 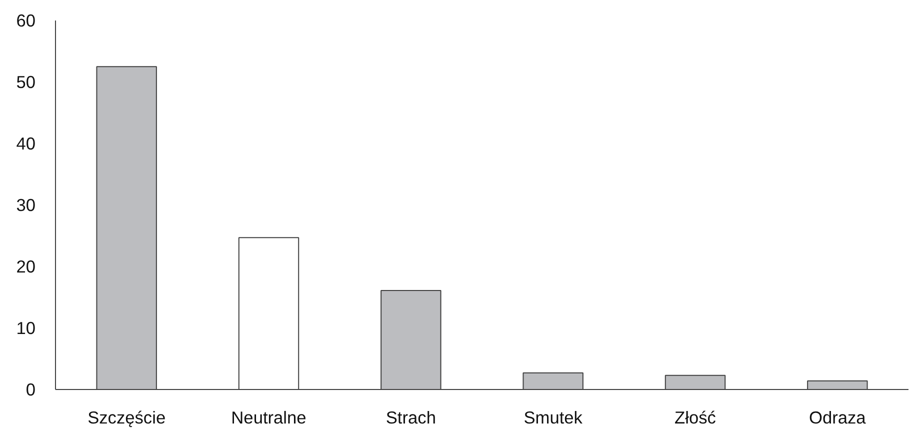 I want to click on x-tick-label: Odraza, so click(x=837, y=418).